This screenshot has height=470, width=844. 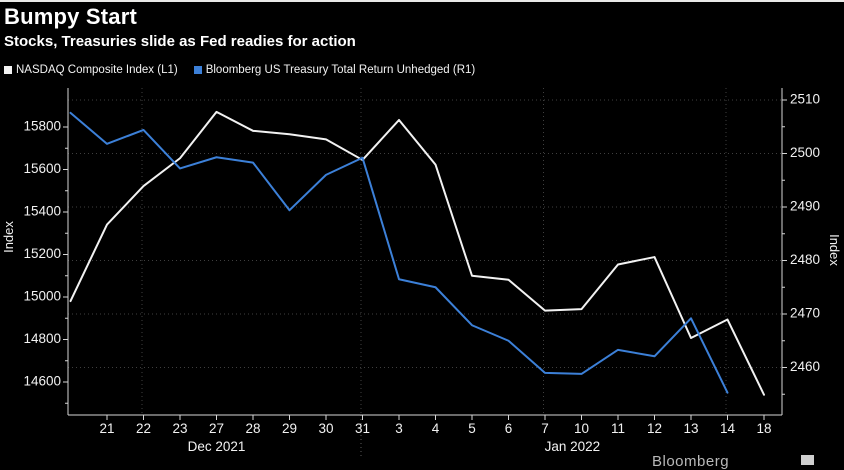 I want to click on legend-label-nasdaq: NASDAQ Composite Index (L1), so click(x=97, y=70).